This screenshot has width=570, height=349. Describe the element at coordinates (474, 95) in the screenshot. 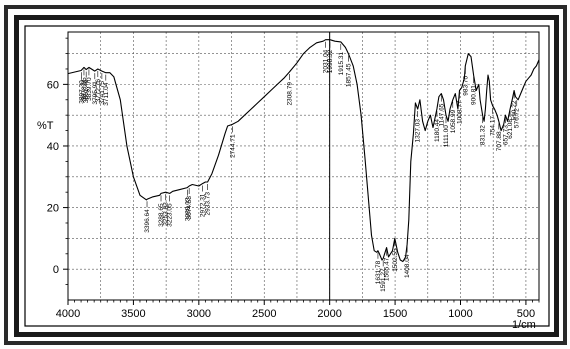

I see `peak-label: 900.81` at that location.